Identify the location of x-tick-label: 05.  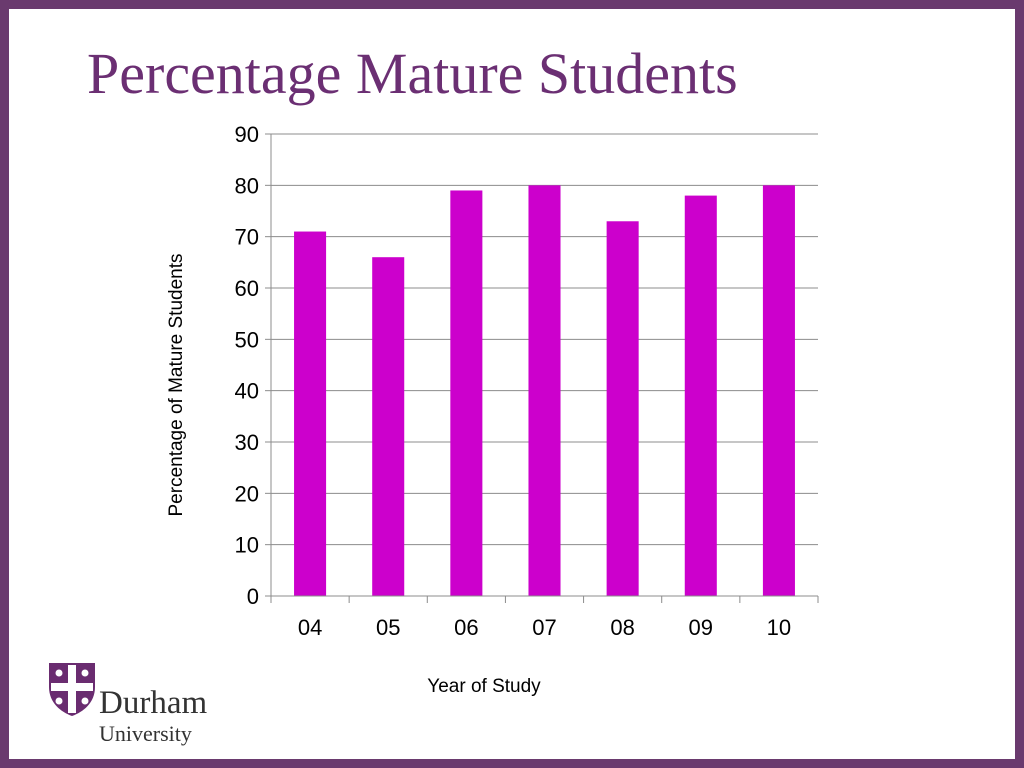
(388, 627).